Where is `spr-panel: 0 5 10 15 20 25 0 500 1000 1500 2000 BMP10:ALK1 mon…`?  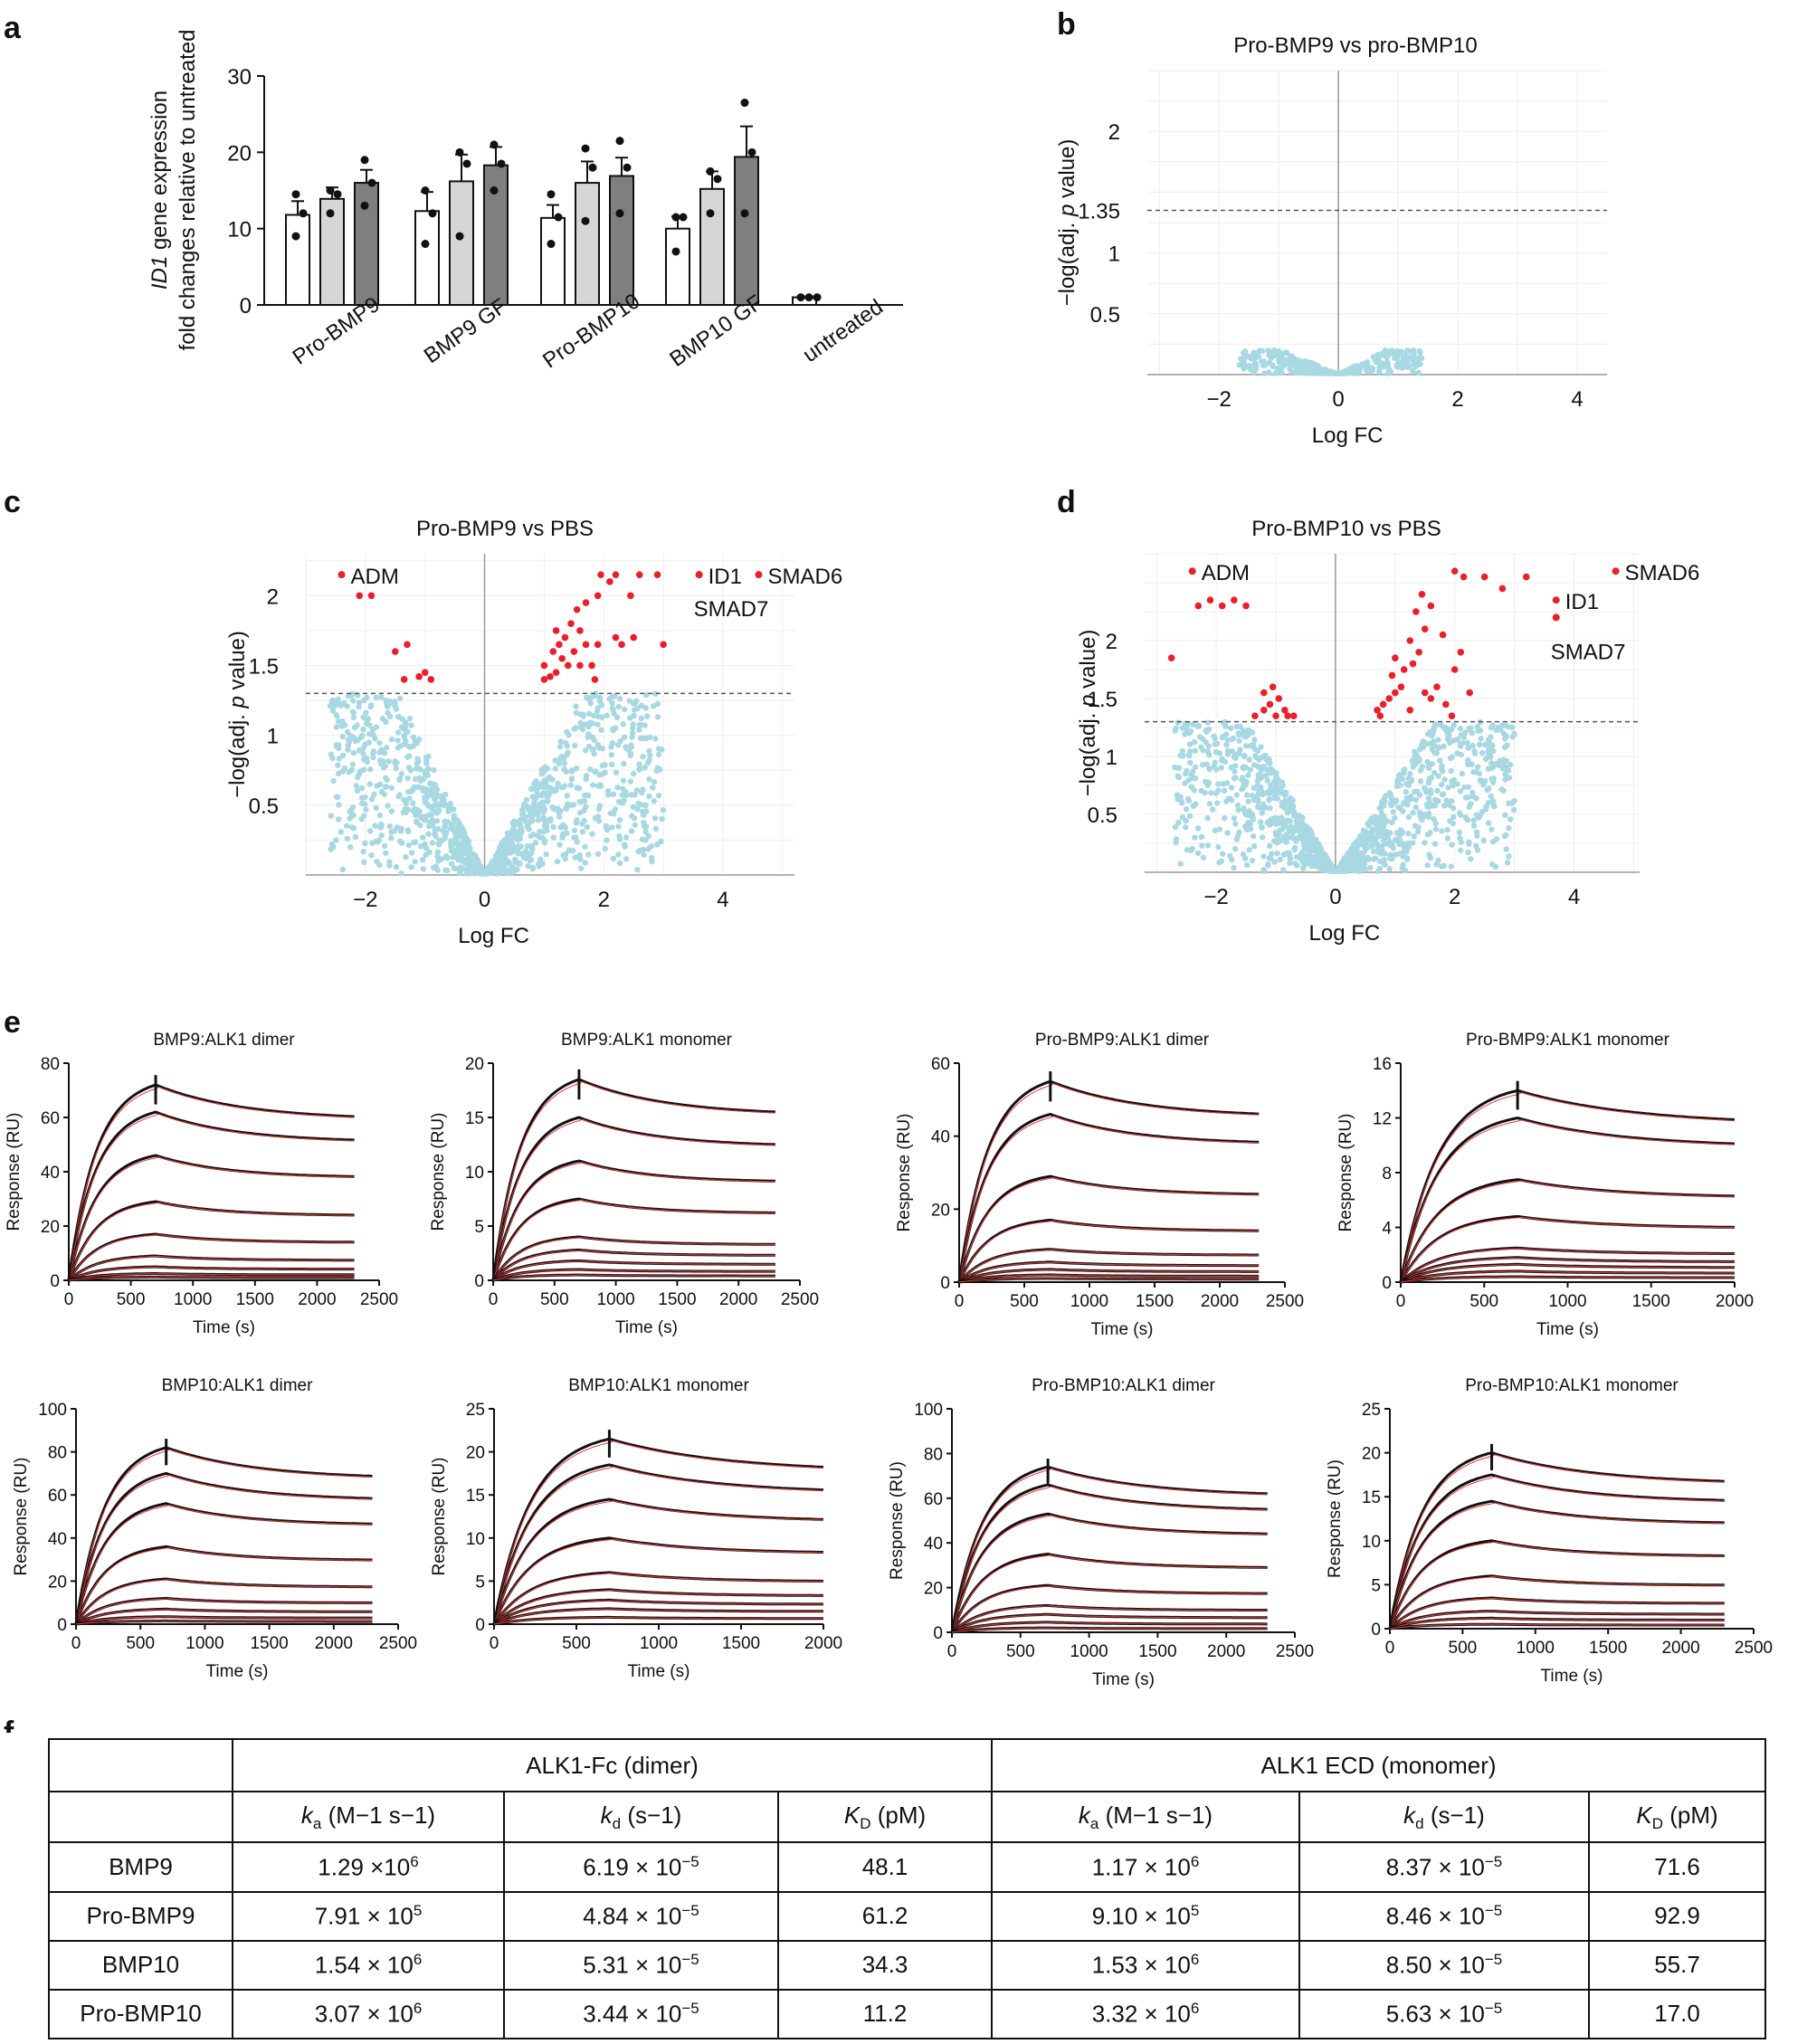 spr-panel: 0 5 10 15 20 25 0 500 1000 1500 2000 BMP10:ALK1 mon… is located at coordinates (636, 1528).